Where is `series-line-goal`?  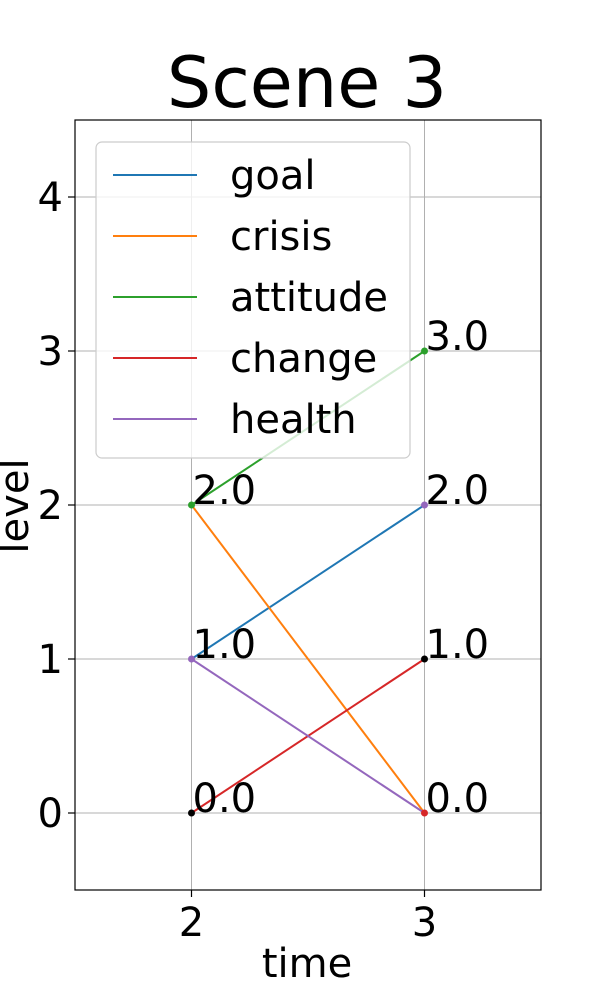 series-line-goal is located at coordinates (308, 582).